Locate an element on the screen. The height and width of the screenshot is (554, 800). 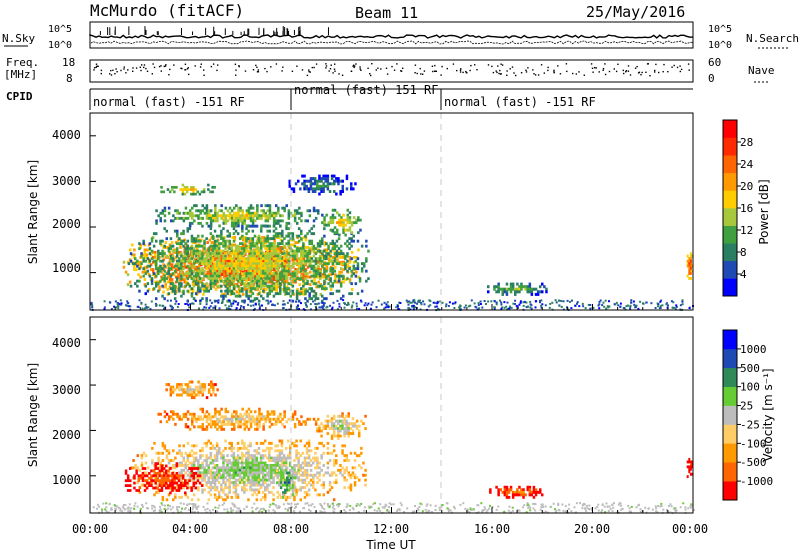
cpid-segment-3: normal (fast) -151 RF is located at coordinates (520, 102).